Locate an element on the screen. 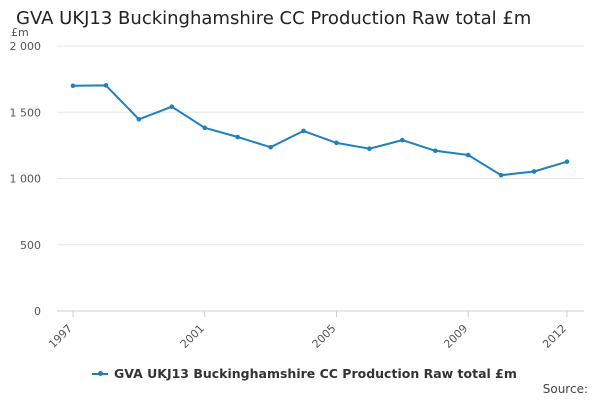 The image size is (600, 400). y-tick-label: 0 is located at coordinates (37, 311).